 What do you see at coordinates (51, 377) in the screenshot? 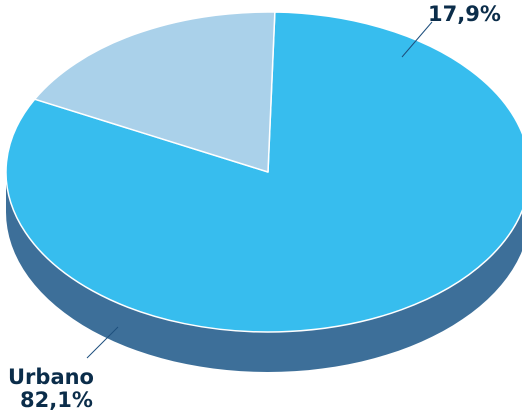
I see `slice-label-name: Urbano` at bounding box center [51, 377].